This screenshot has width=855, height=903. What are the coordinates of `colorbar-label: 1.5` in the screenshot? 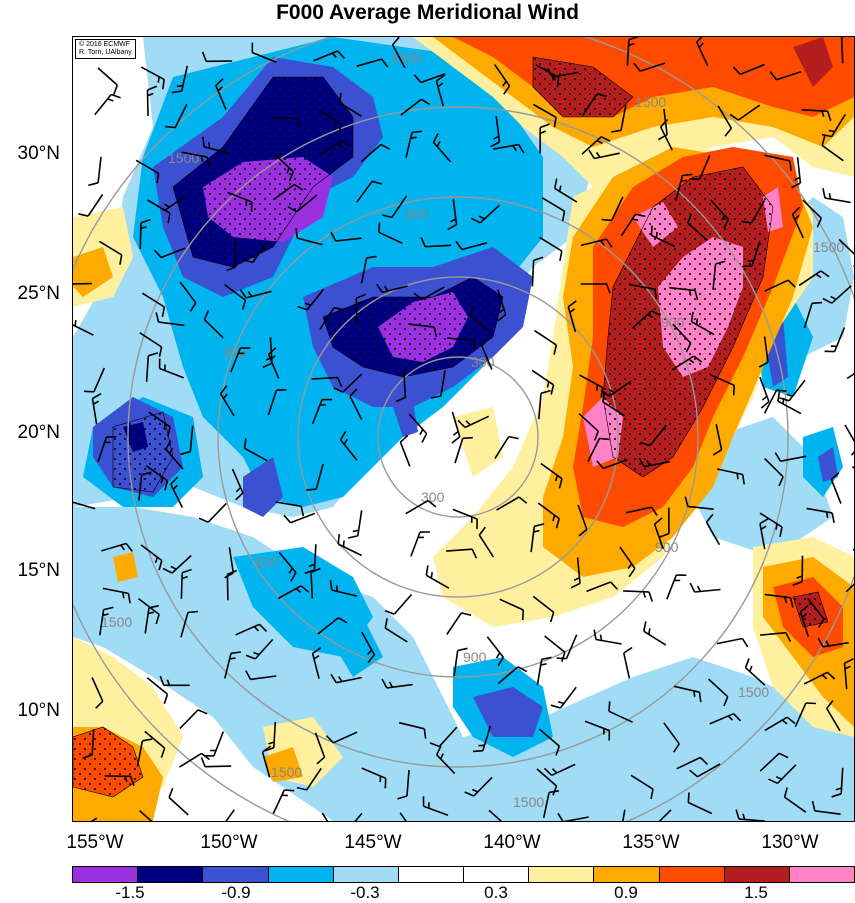 It's located at (756, 893).